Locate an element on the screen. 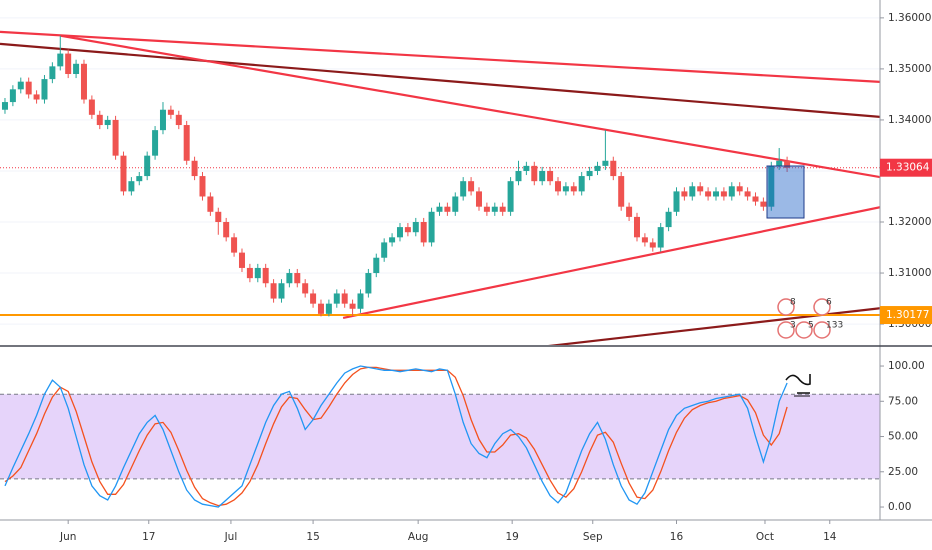 The width and height of the screenshot is (932, 550). y-tick-label: 0.00 is located at coordinates (899, 507).